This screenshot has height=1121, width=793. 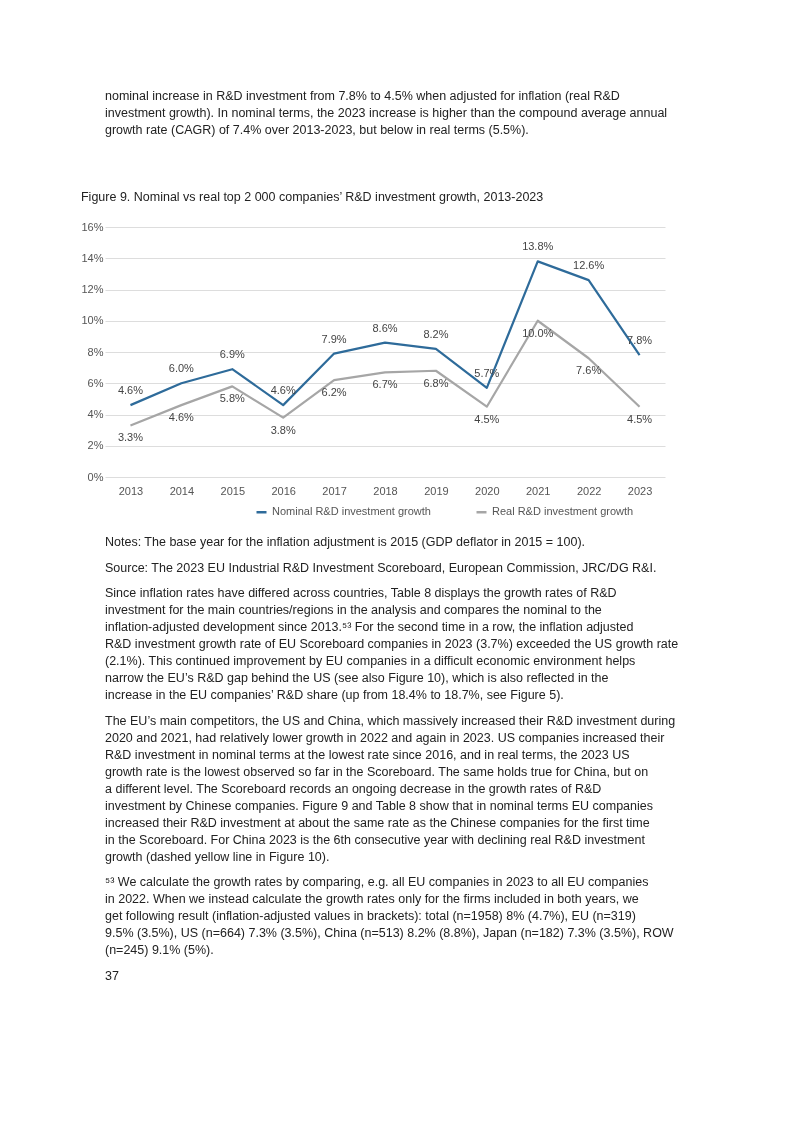 What do you see at coordinates (95, 414) in the screenshot?
I see `y-tick-label: 4%` at bounding box center [95, 414].